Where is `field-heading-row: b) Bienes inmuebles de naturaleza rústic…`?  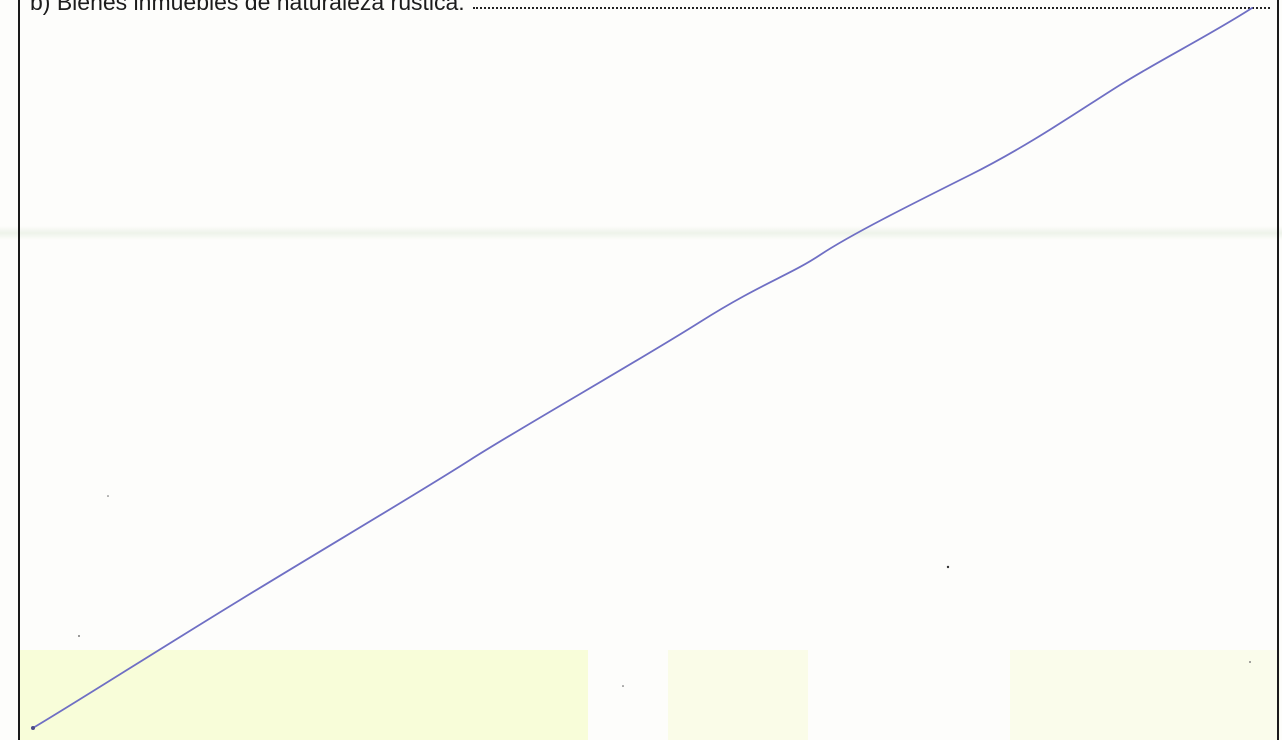 field-heading-row: b) Bienes inmuebles de naturaleza rústic… is located at coordinates (650, 7).